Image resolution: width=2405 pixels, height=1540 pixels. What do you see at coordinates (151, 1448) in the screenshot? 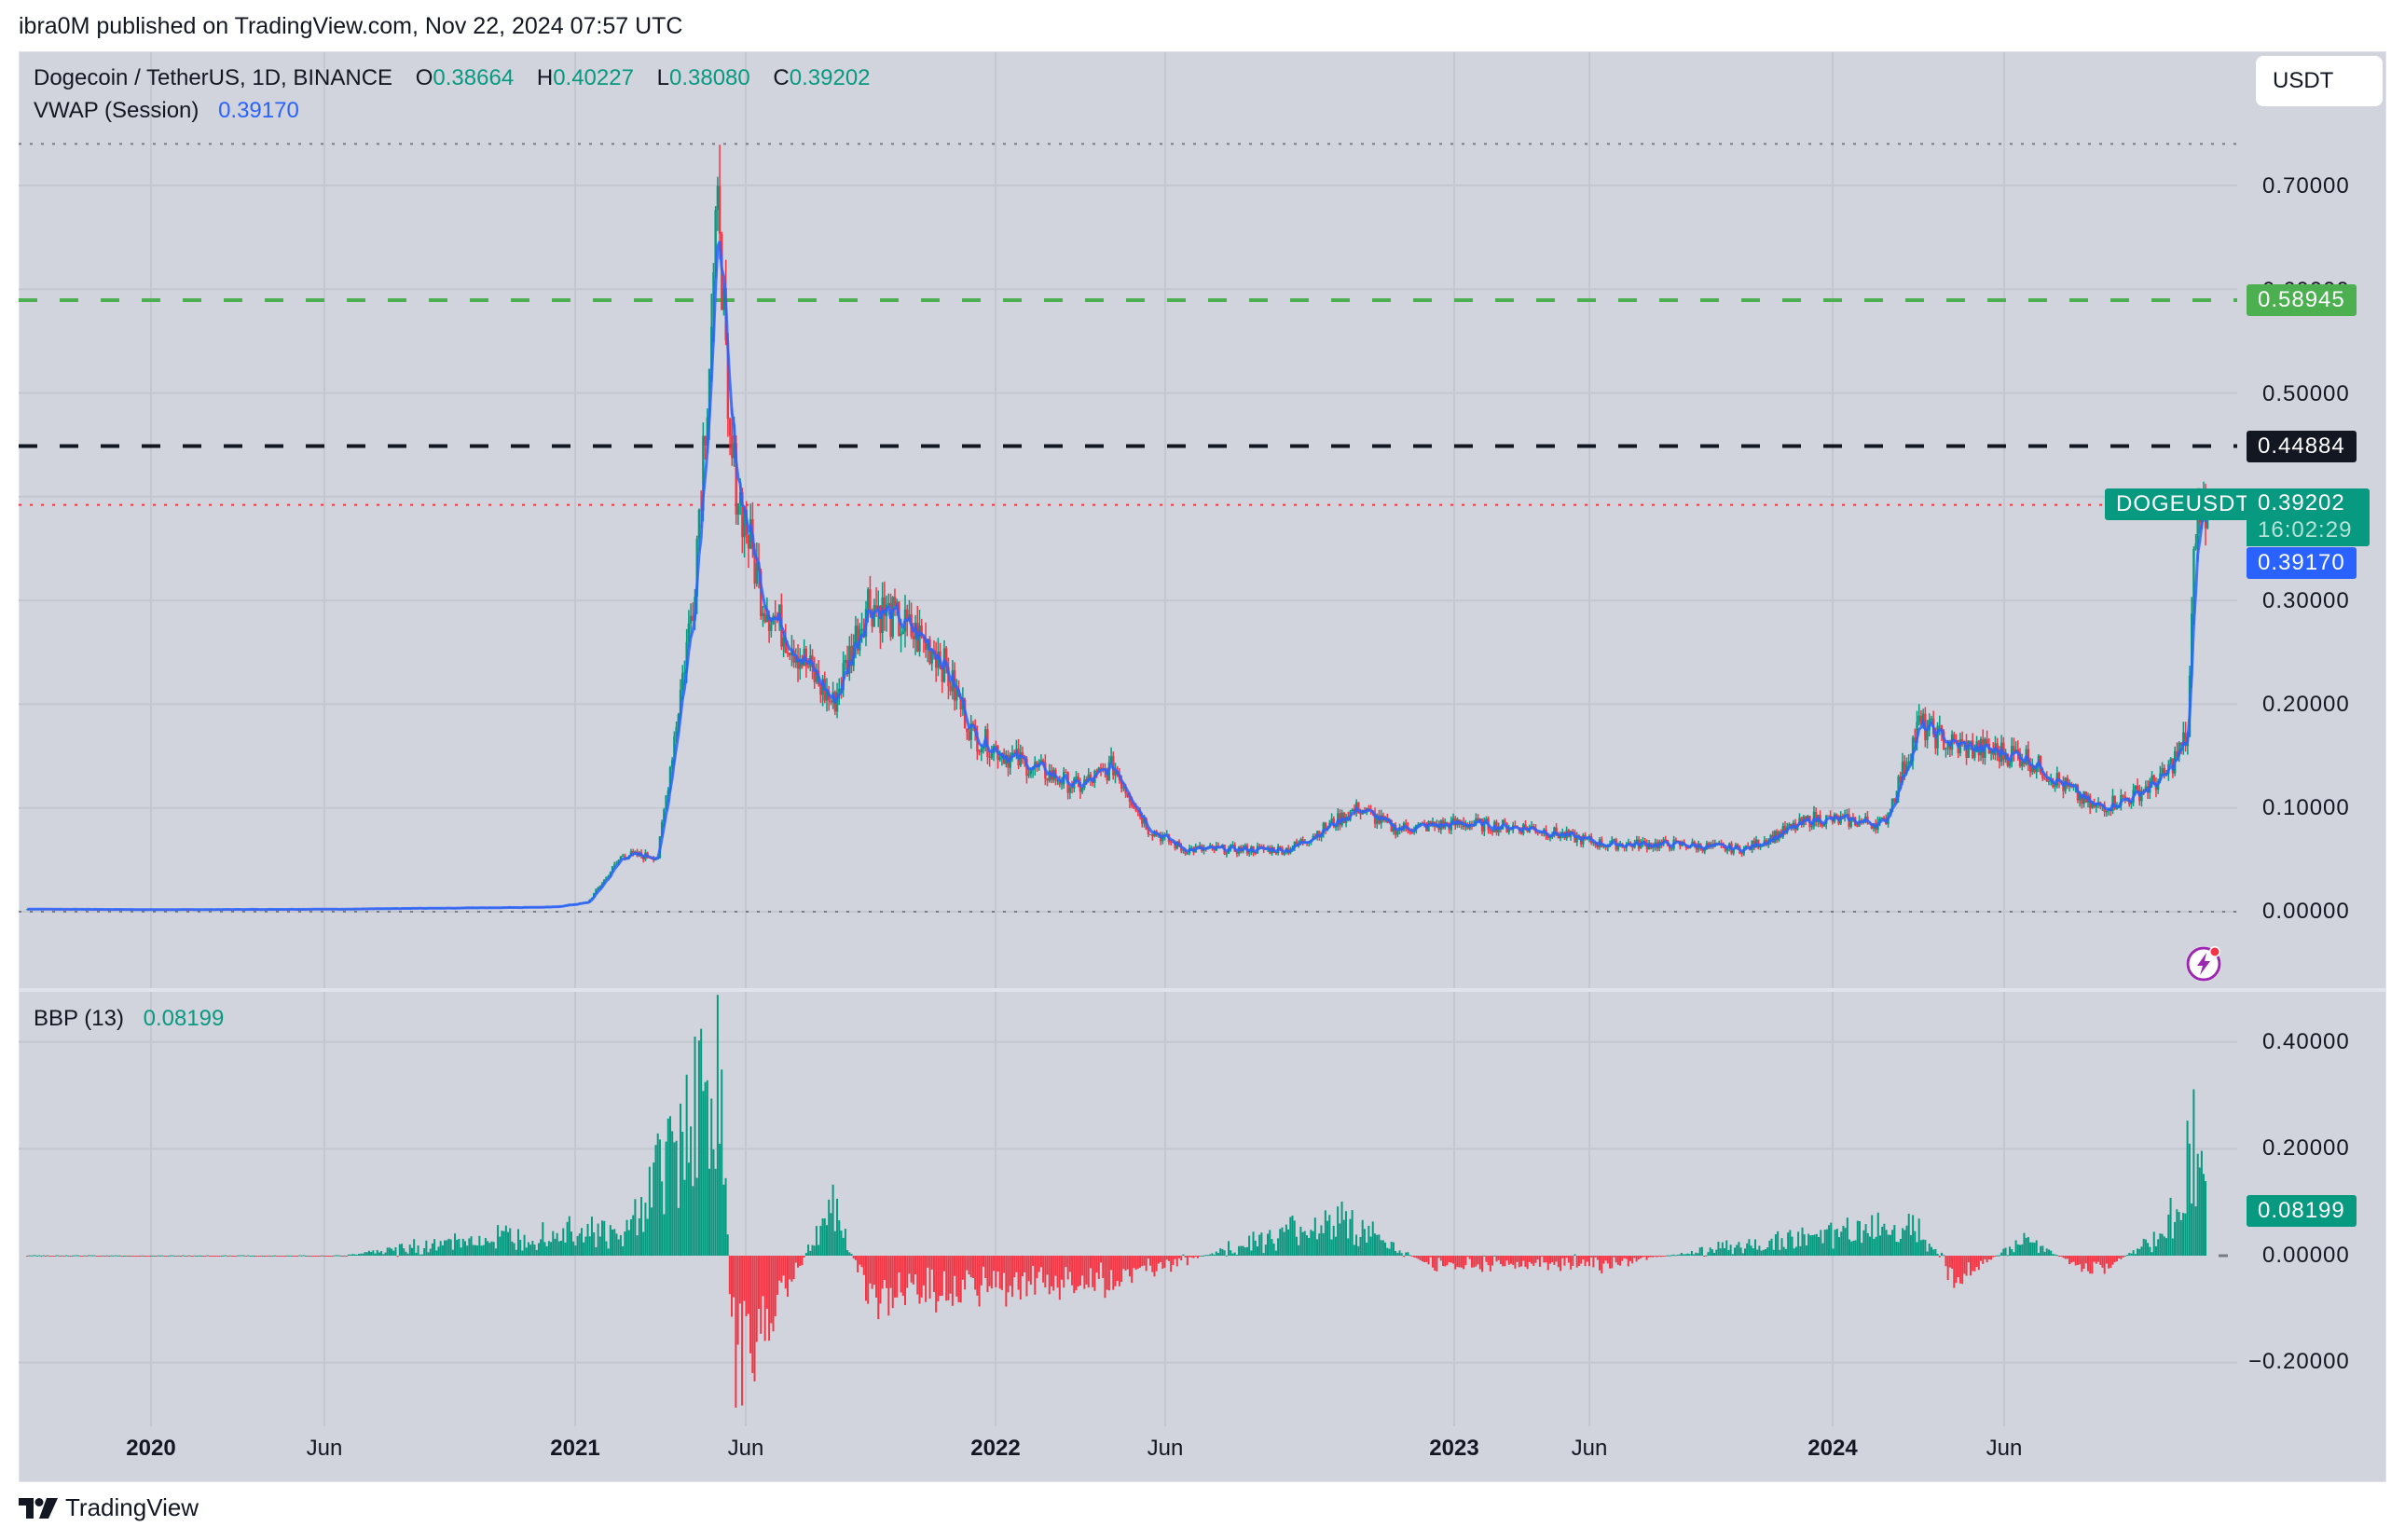
I see `time-label: 2020` at bounding box center [151, 1448].